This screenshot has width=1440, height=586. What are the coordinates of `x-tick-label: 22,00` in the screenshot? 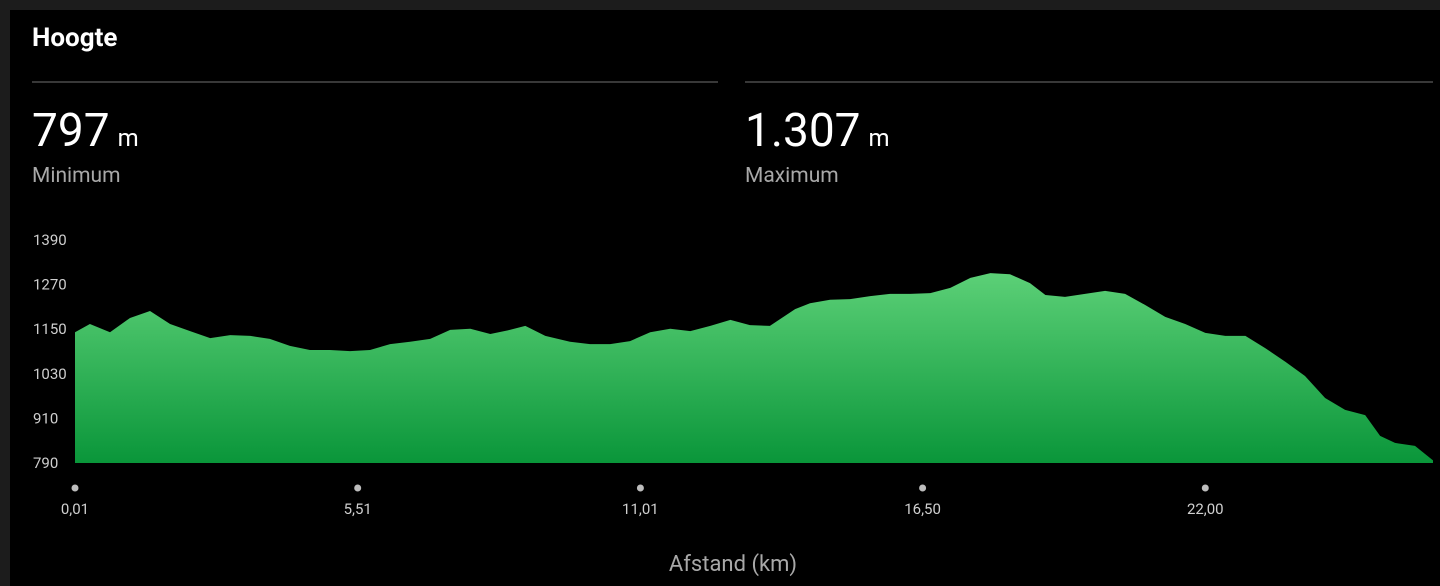 It's located at (1205, 509).